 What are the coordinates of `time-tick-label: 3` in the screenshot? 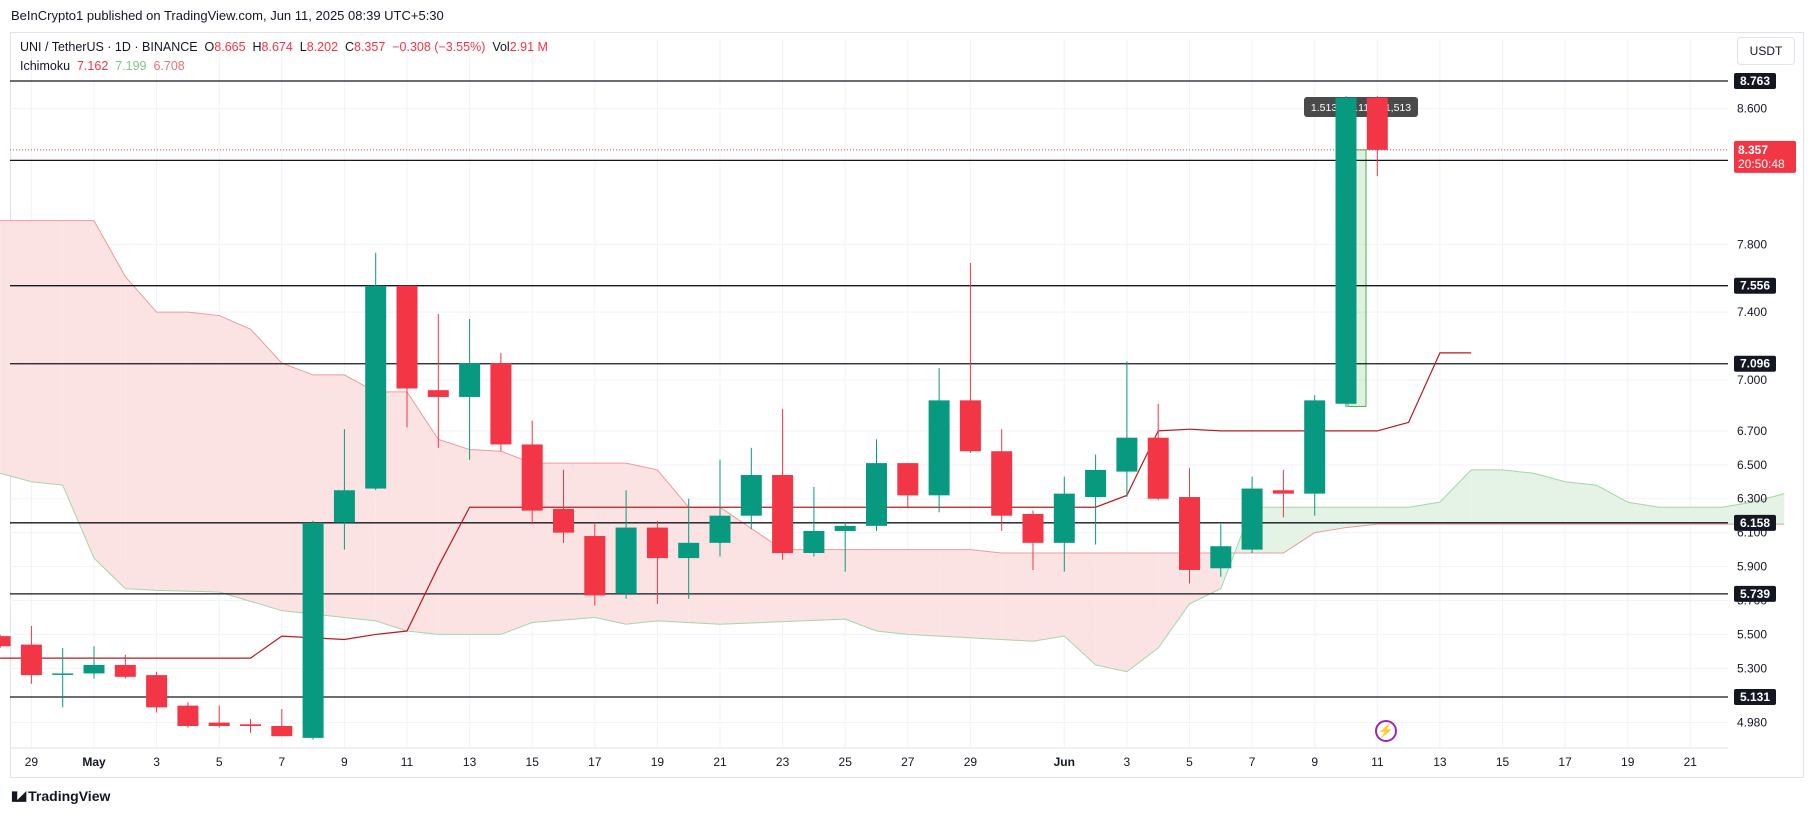 It's located at (156, 762).